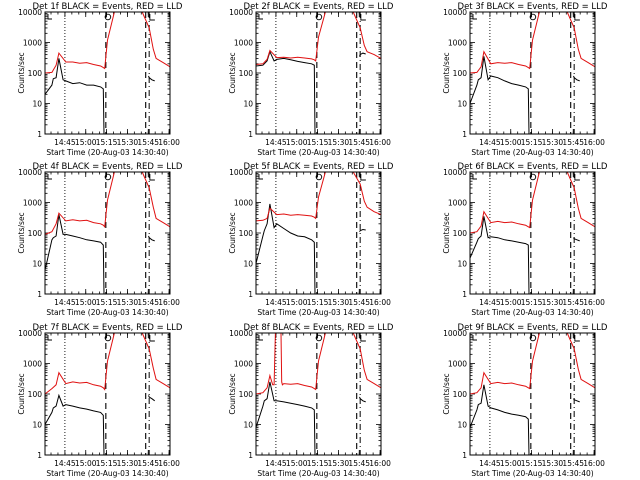  Describe the element at coordinates (108, 7) in the screenshot. I see `panel-title: Det 1f BLACK = Events, RED = LLD` at that location.